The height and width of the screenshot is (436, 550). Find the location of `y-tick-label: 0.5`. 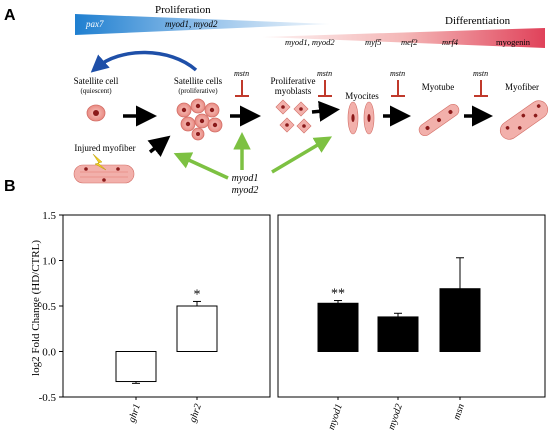

y-tick-label: 0.5 is located at coordinates (49, 307).